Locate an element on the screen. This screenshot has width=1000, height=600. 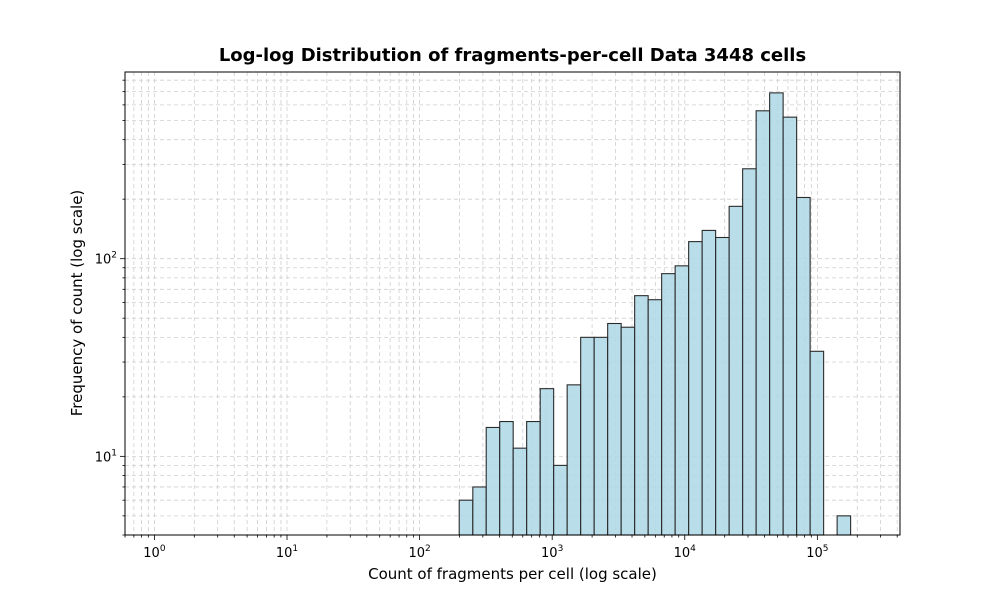
x-tick-label: 10⁵ is located at coordinates (817, 552).